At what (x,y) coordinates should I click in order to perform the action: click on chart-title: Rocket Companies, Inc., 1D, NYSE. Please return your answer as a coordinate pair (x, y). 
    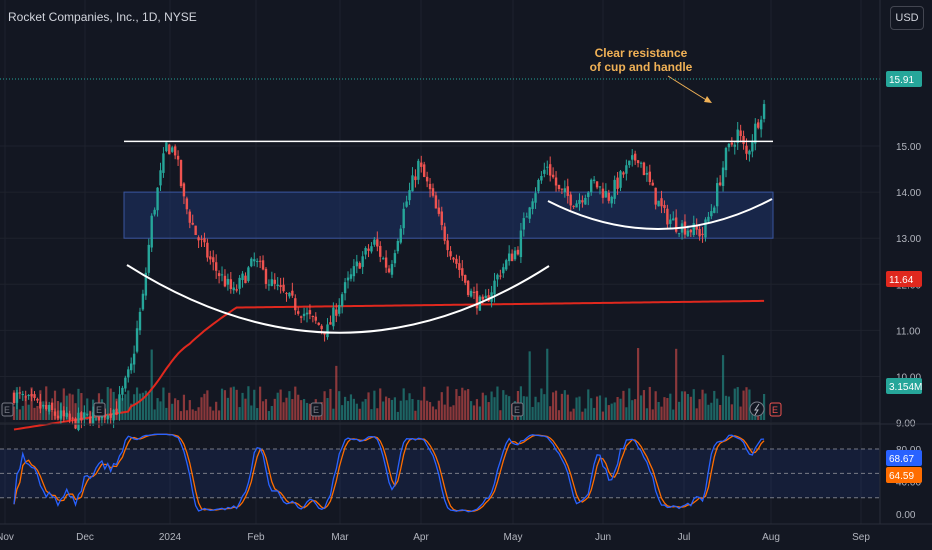
    Looking at the image, I should click on (102, 17).